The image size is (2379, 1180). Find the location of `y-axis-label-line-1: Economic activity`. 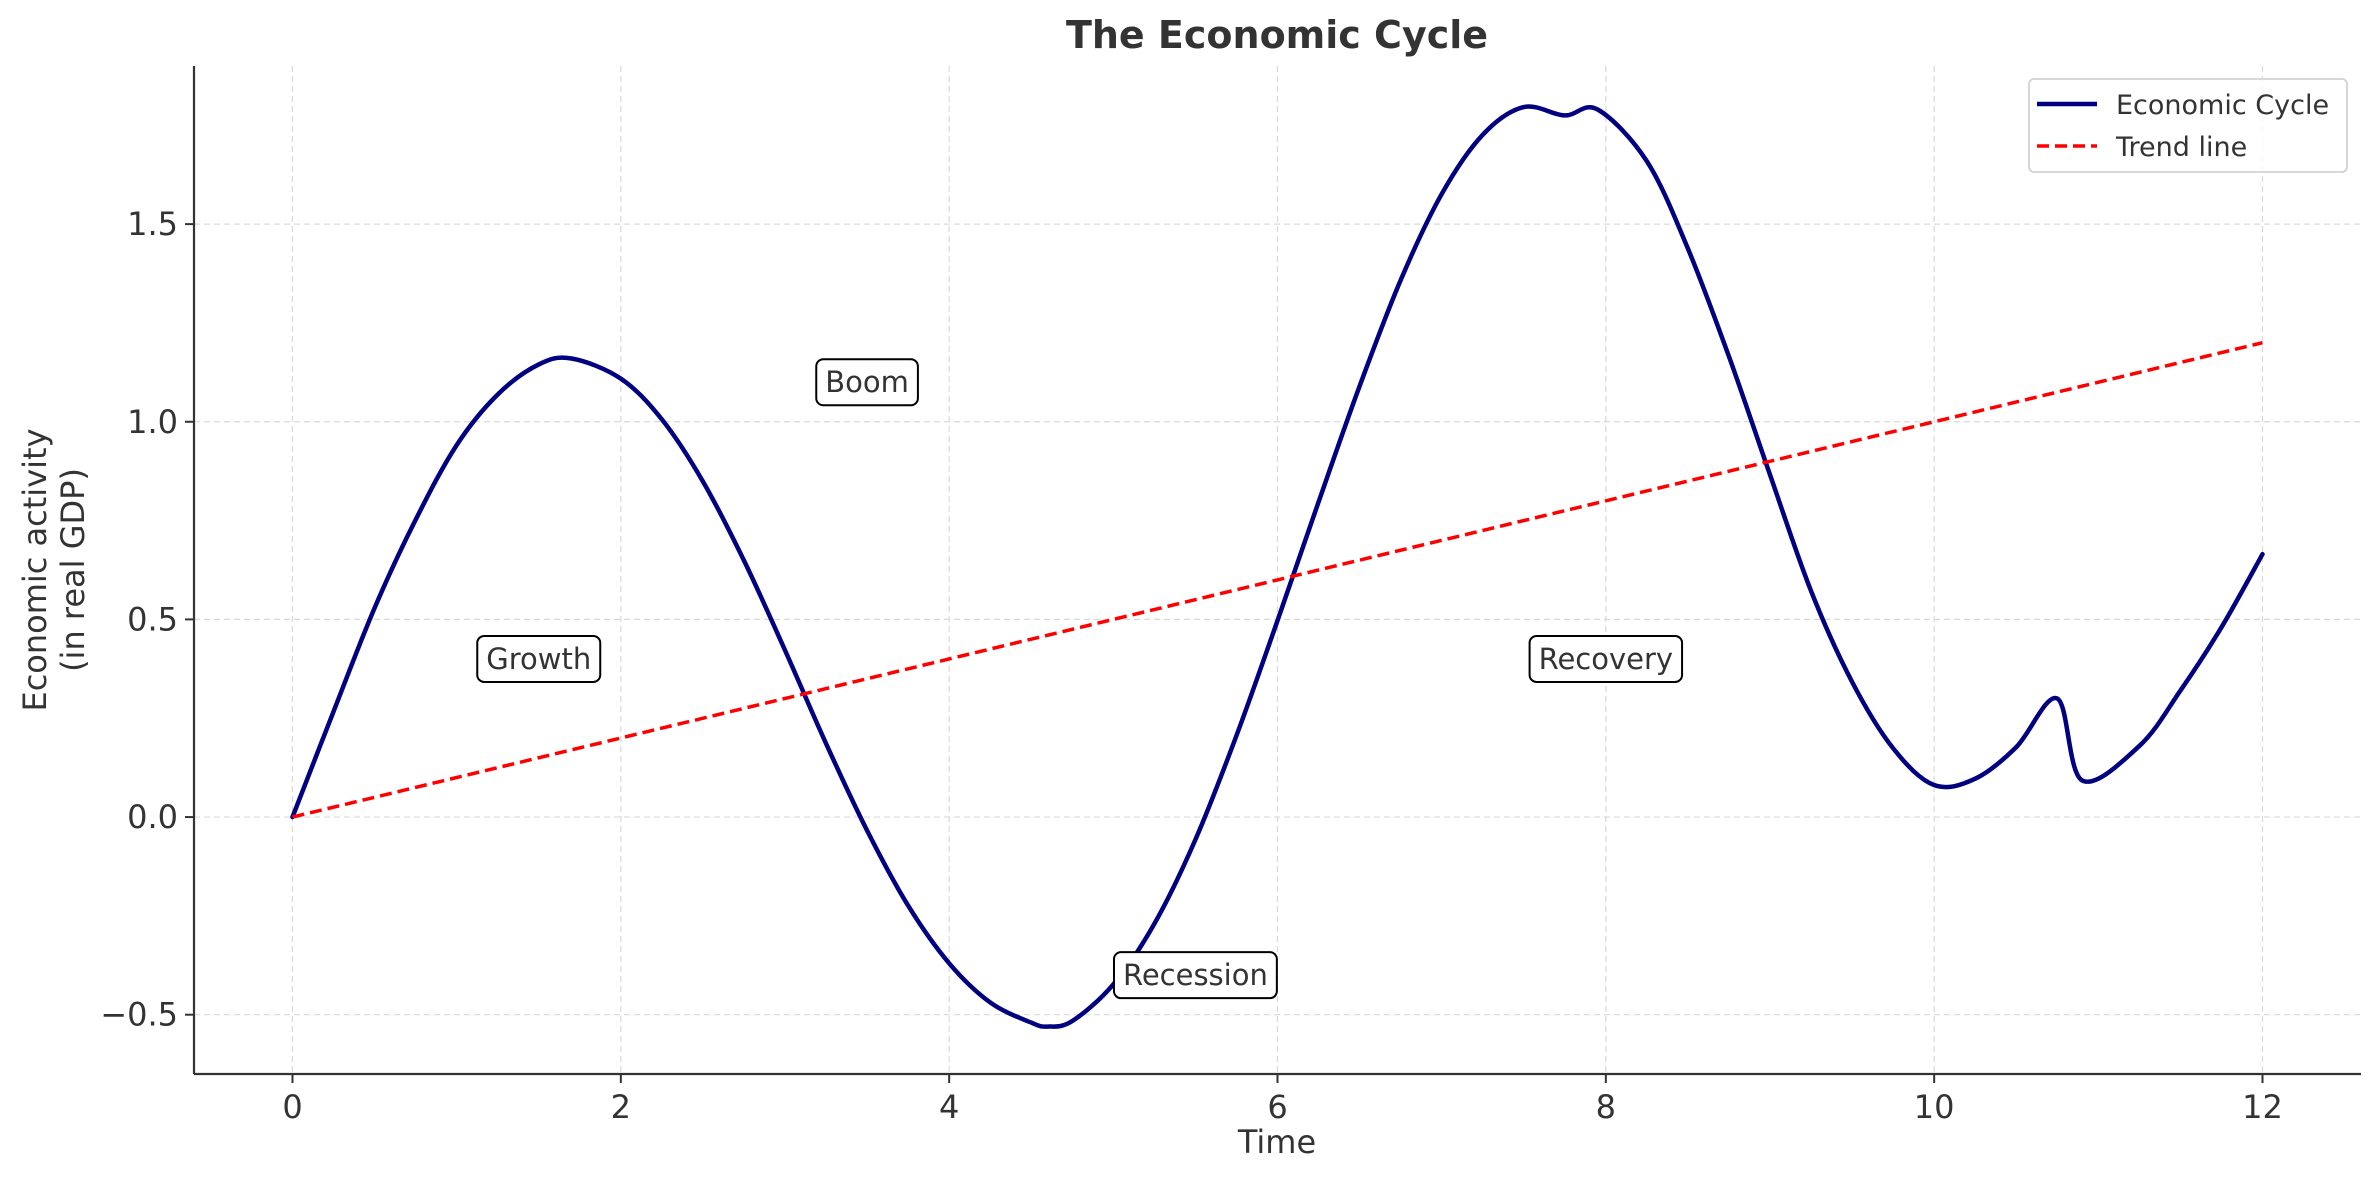

y-axis-label-line-1: Economic activity is located at coordinates (35, 569).